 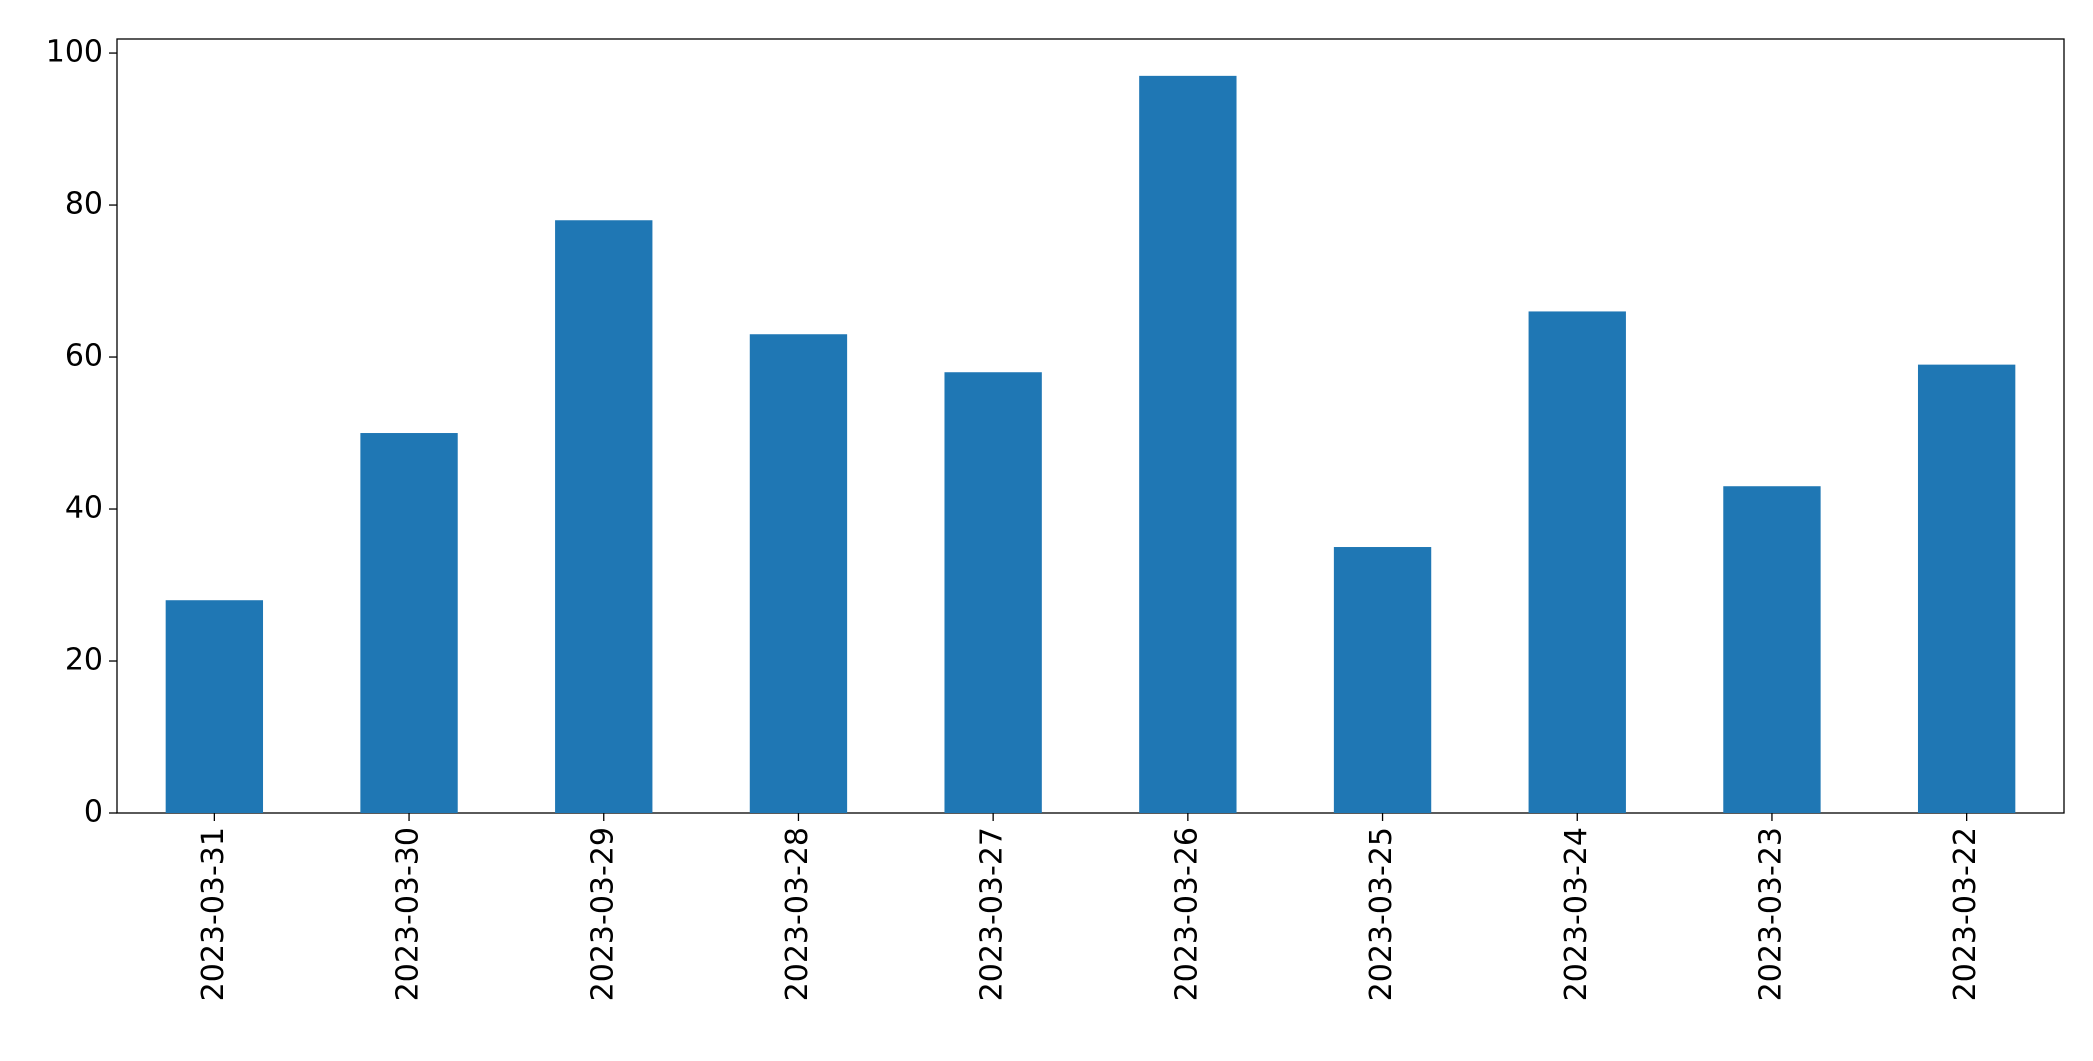 I want to click on x-tick-label: 2023-03-29, so click(x=602, y=914).